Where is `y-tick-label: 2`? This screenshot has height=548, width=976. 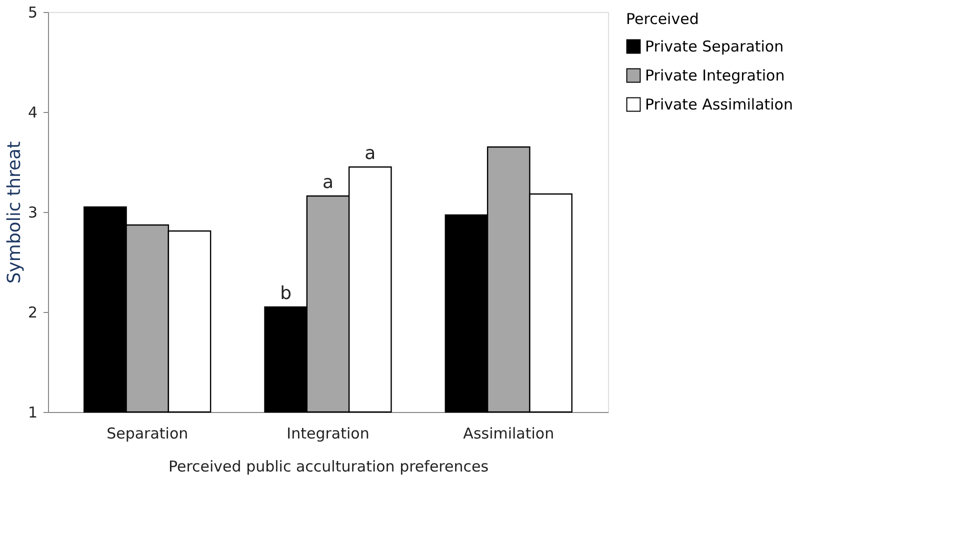
y-tick-label: 2 is located at coordinates (33, 313).